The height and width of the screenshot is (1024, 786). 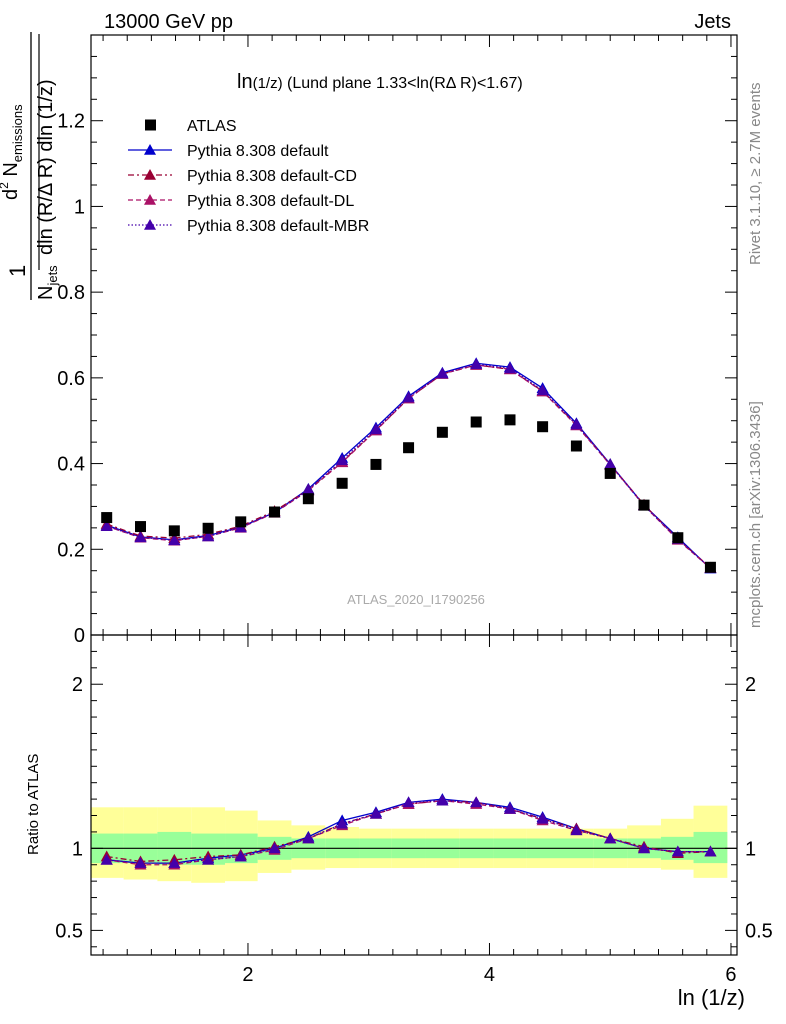 I want to click on legend-label-atlas: ATLAS, so click(x=212, y=126).